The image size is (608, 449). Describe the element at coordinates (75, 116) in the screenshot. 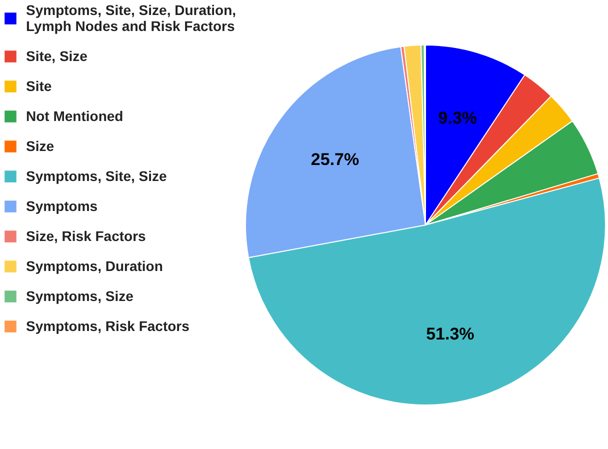

I see `legend-label: Not Mentioned` at that location.